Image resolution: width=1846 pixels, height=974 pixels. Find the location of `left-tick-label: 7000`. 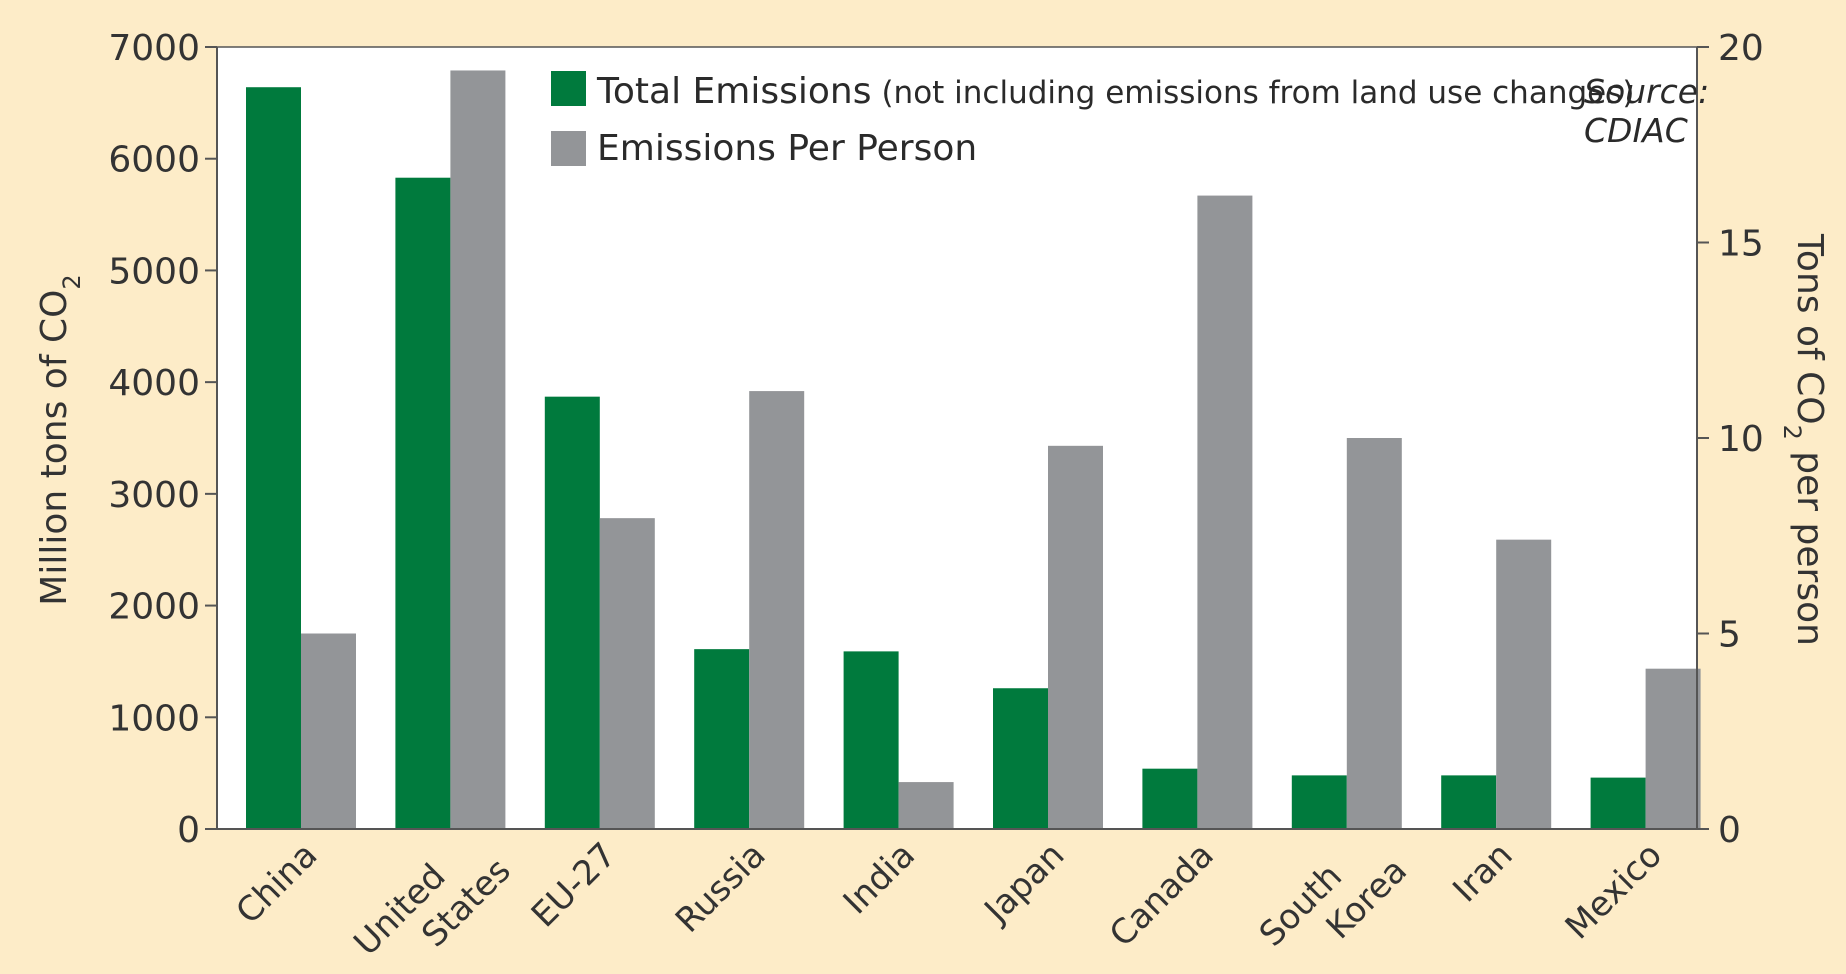

left-tick-label: 7000 is located at coordinates (154, 48).